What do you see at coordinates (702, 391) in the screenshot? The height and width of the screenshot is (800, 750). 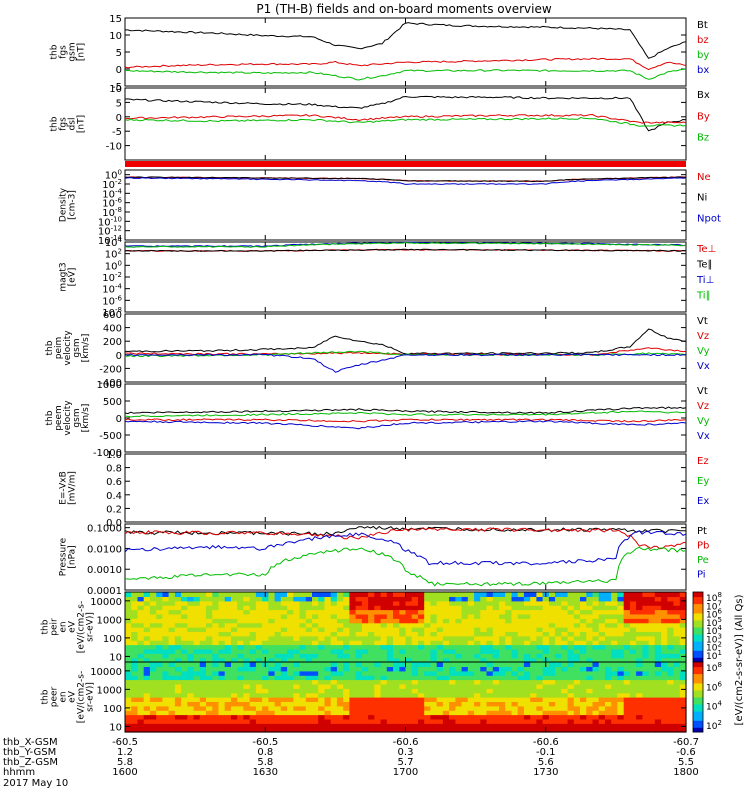 I see `legend-label: Vt` at bounding box center [702, 391].